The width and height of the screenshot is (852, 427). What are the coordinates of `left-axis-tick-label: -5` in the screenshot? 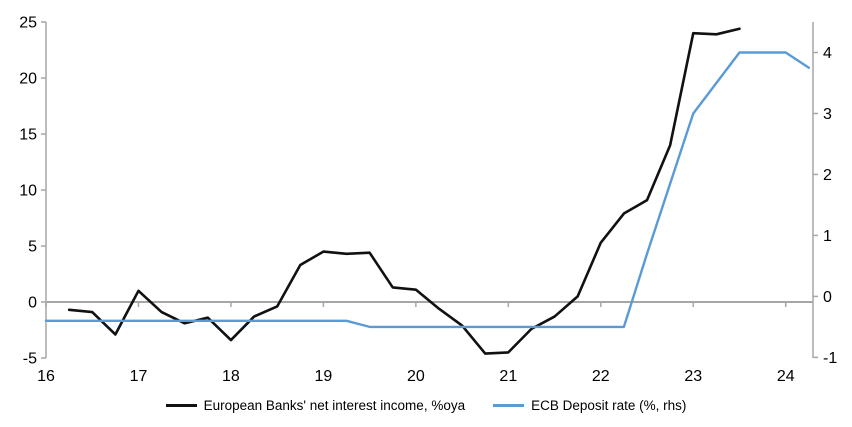 It's located at (30, 359).